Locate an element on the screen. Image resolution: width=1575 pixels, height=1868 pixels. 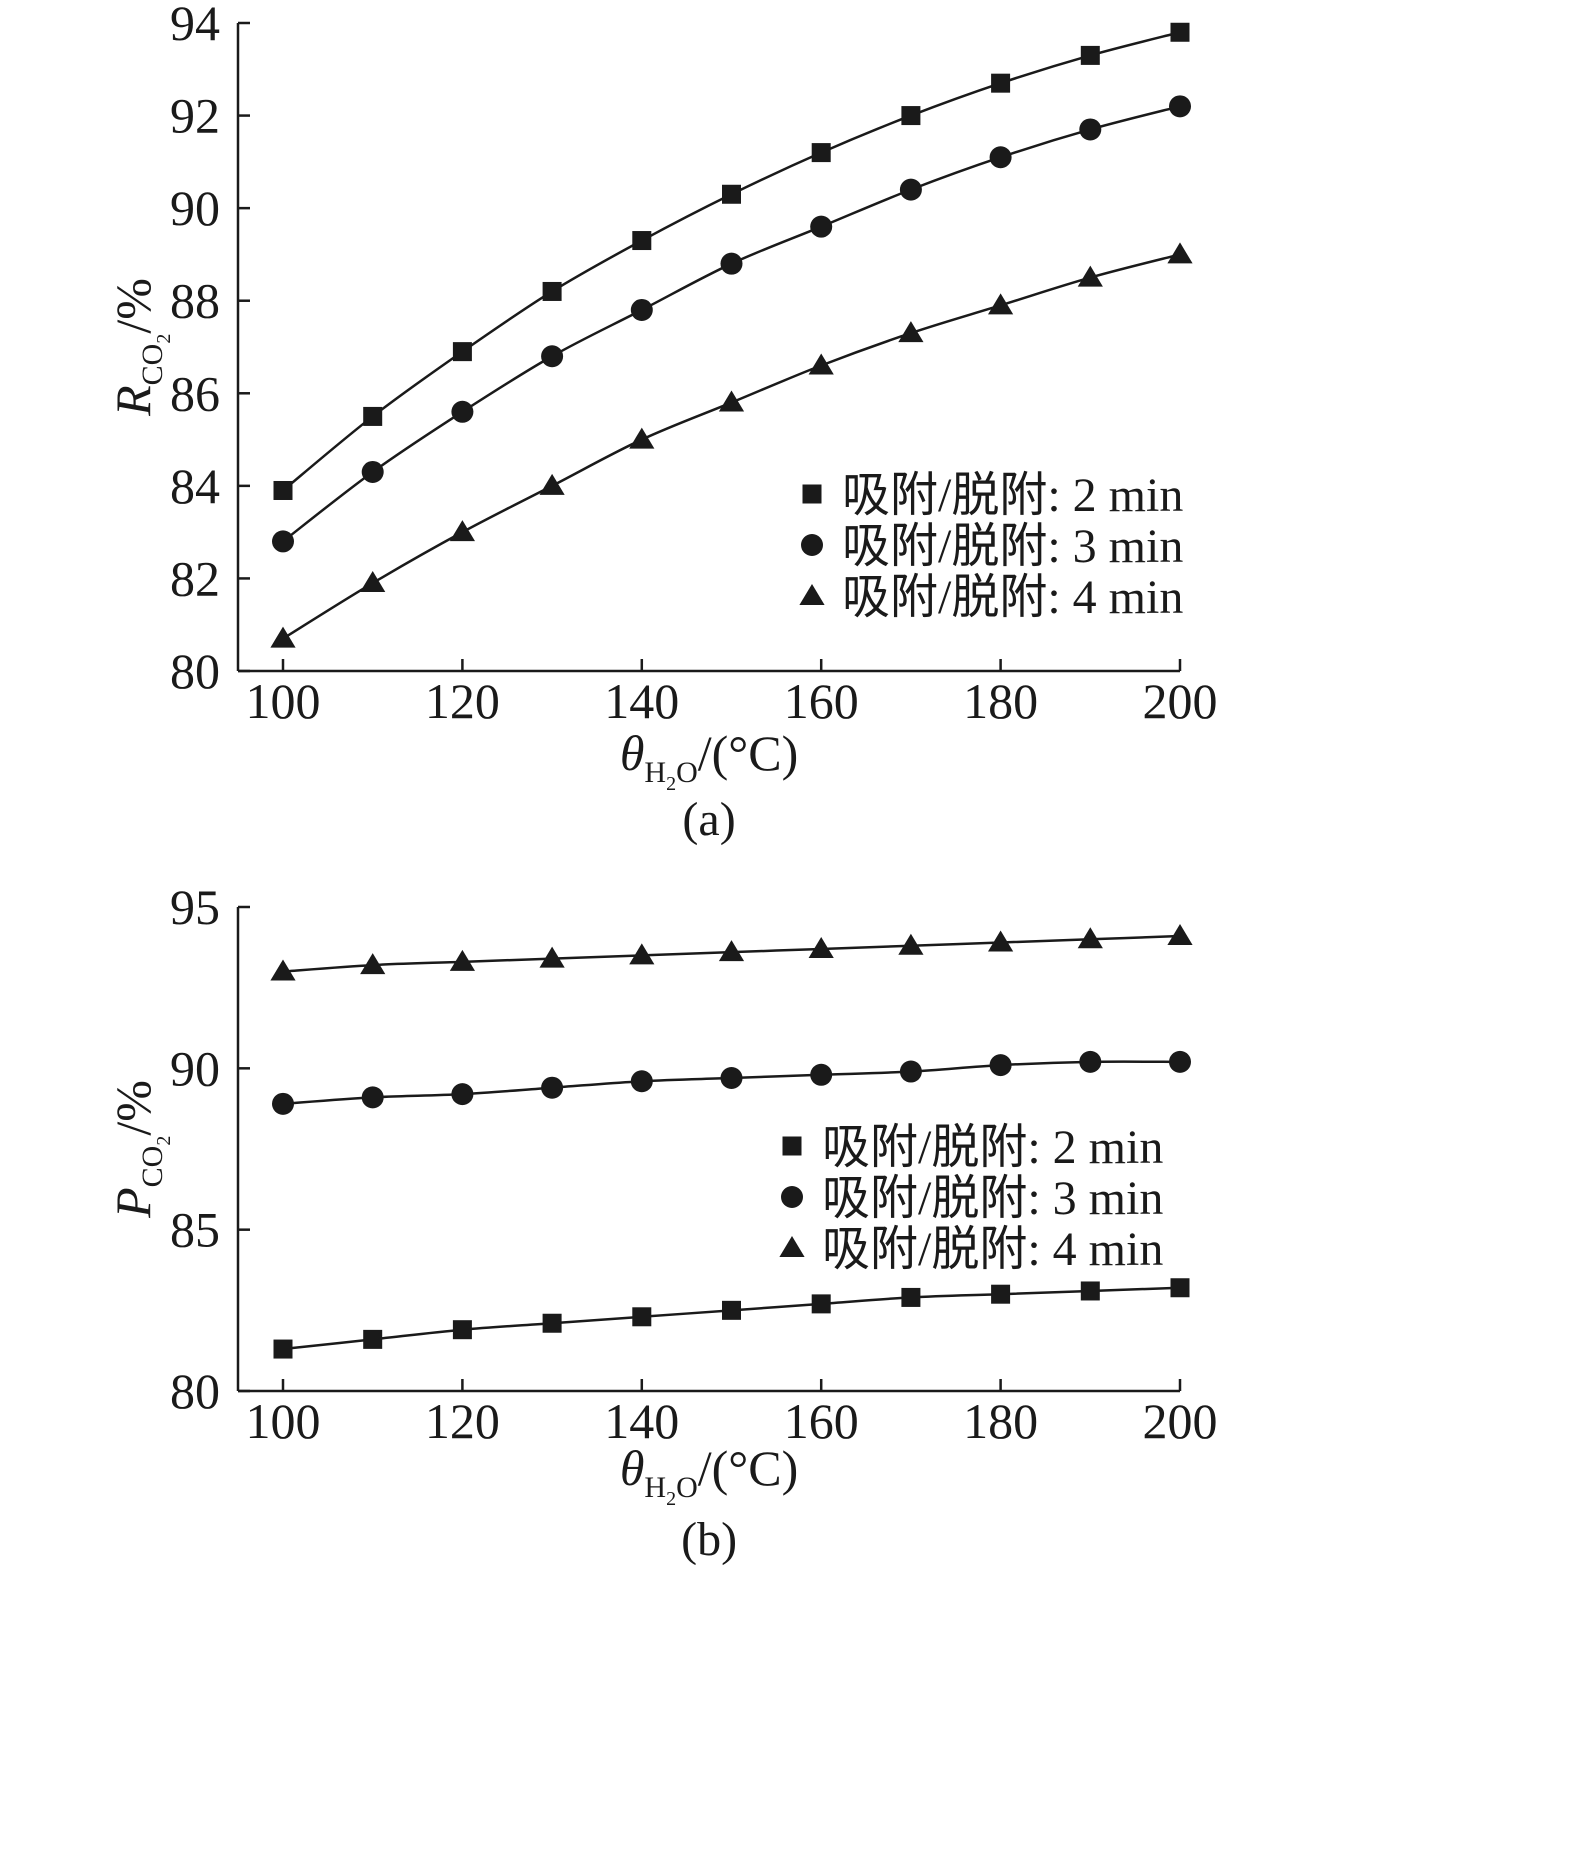
y-tick-label: 88 is located at coordinates (195, 301).